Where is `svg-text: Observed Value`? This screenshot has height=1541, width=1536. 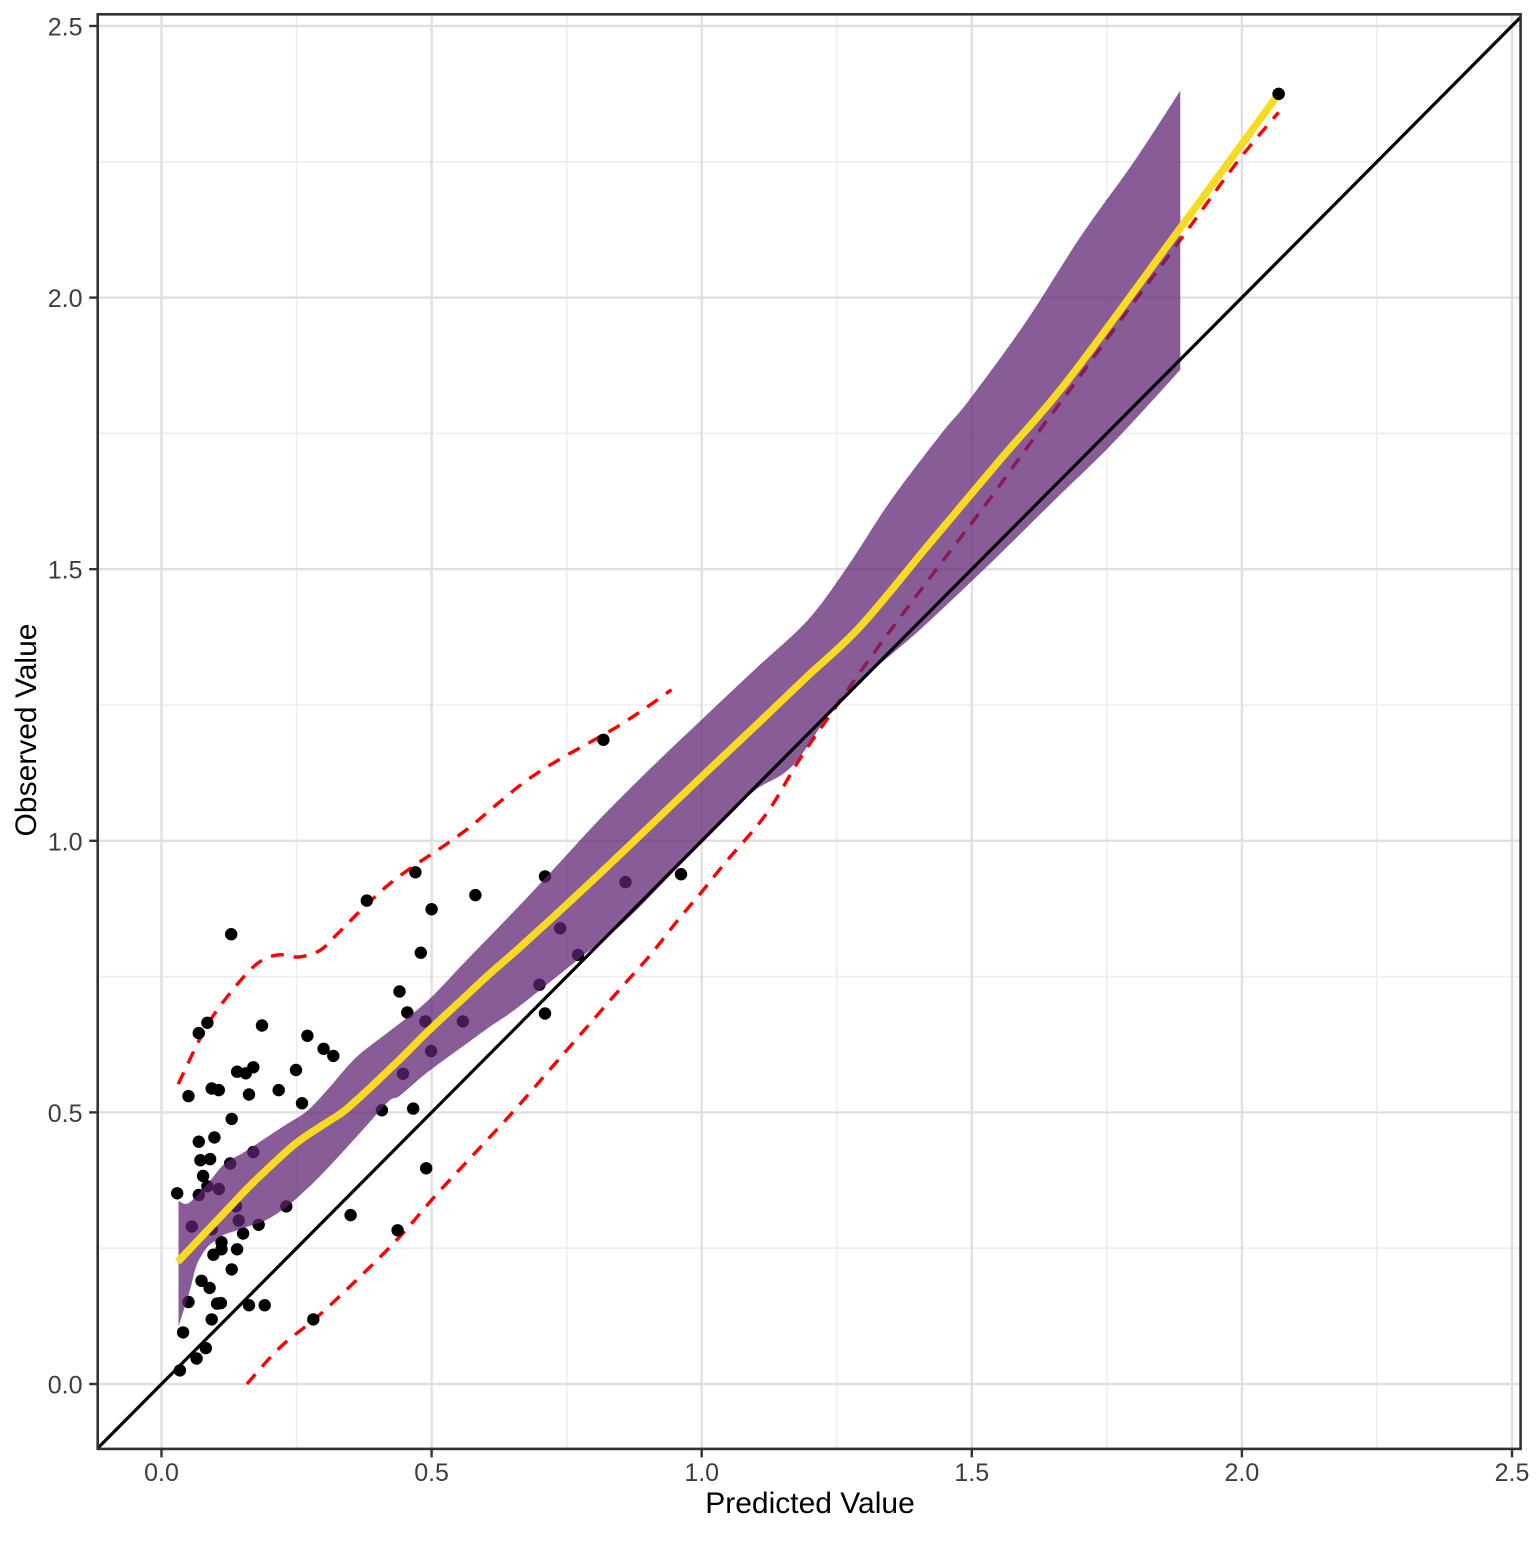 svg-text: Observed Value is located at coordinates (26, 730).